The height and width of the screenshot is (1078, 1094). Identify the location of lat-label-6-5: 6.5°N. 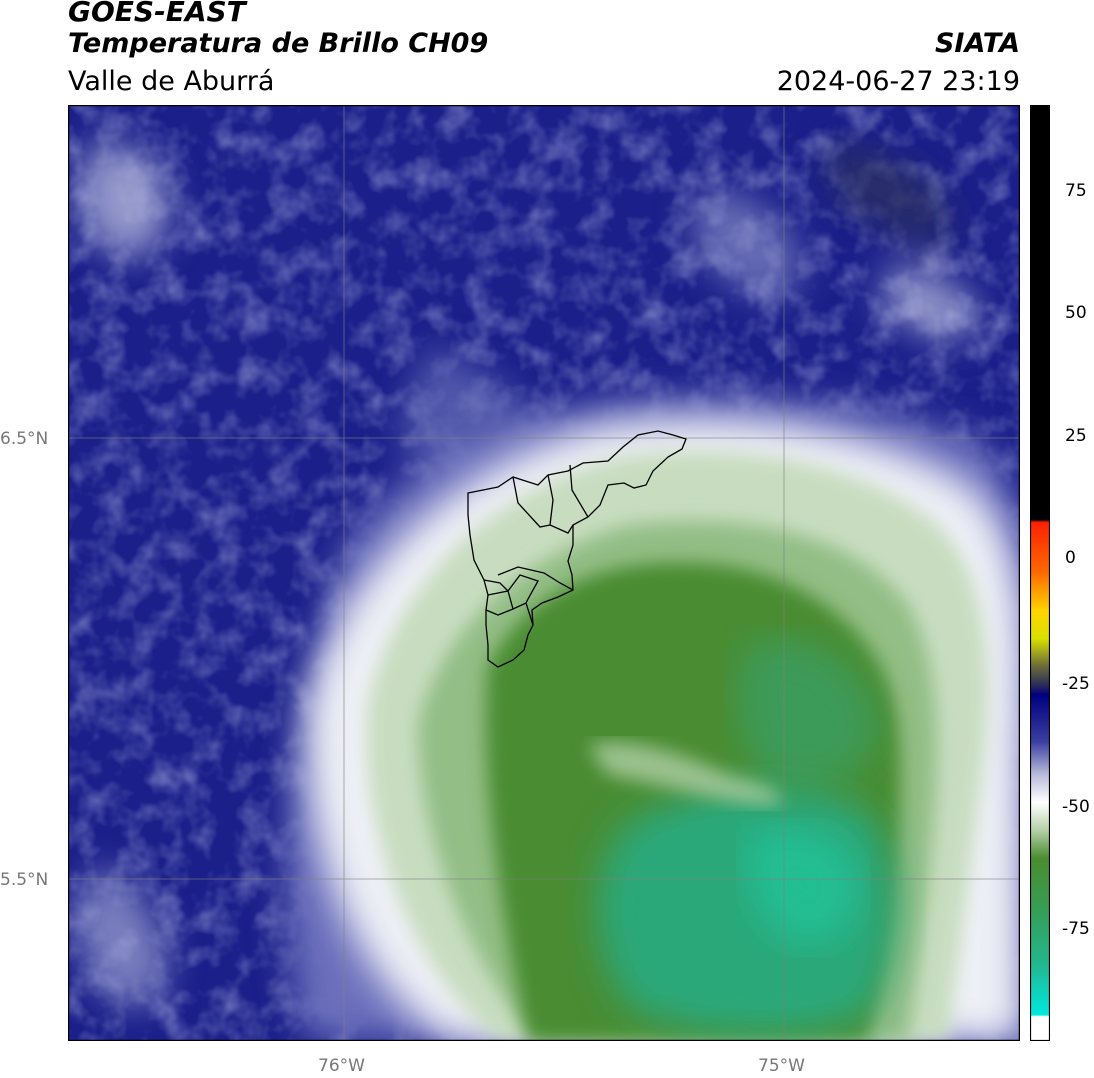
(24, 439).